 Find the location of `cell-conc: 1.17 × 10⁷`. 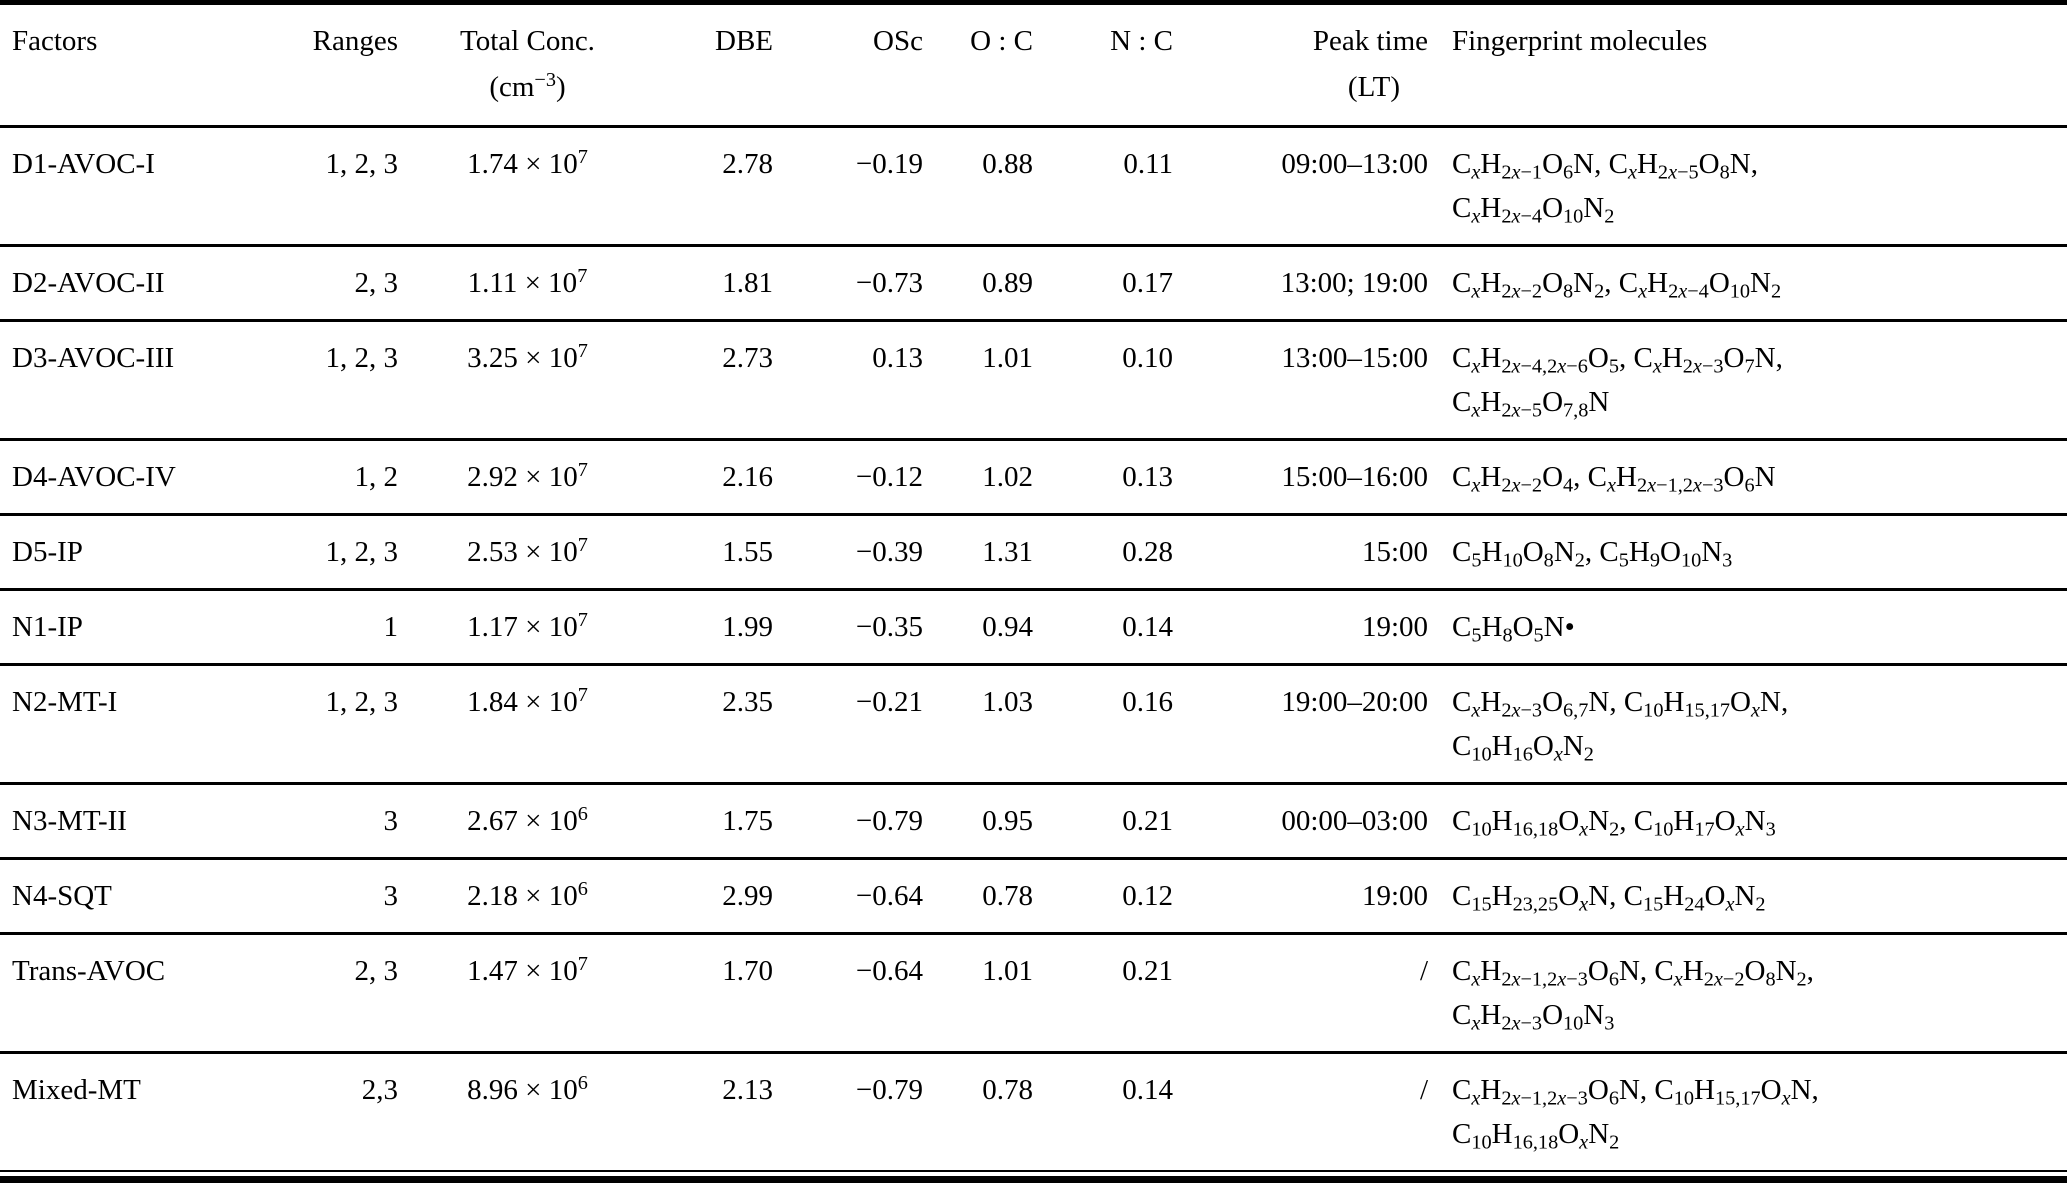

cell-conc: 1.17 × 10⁷ is located at coordinates (527, 625).